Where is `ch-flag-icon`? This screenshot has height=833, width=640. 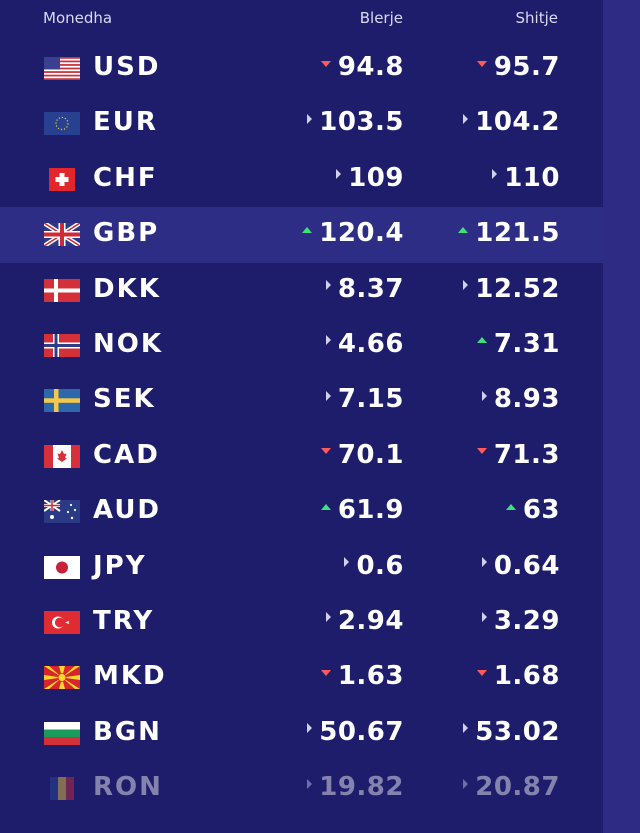
ch-flag-icon is located at coordinates (62, 179).